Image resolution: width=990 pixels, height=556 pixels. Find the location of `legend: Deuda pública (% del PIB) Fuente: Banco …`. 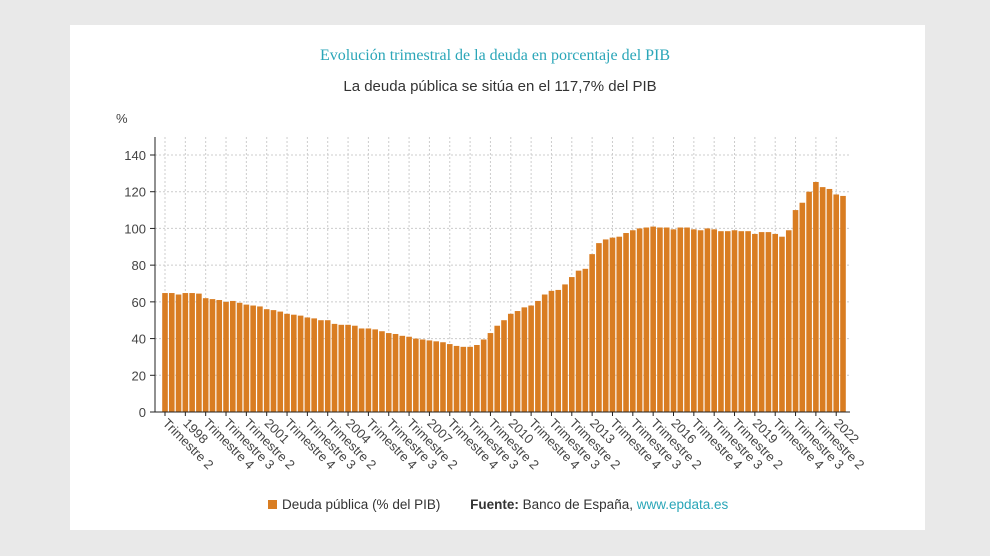

legend: Deuda pública (% del PIB) Fuente: Banco … is located at coordinates (498, 504).